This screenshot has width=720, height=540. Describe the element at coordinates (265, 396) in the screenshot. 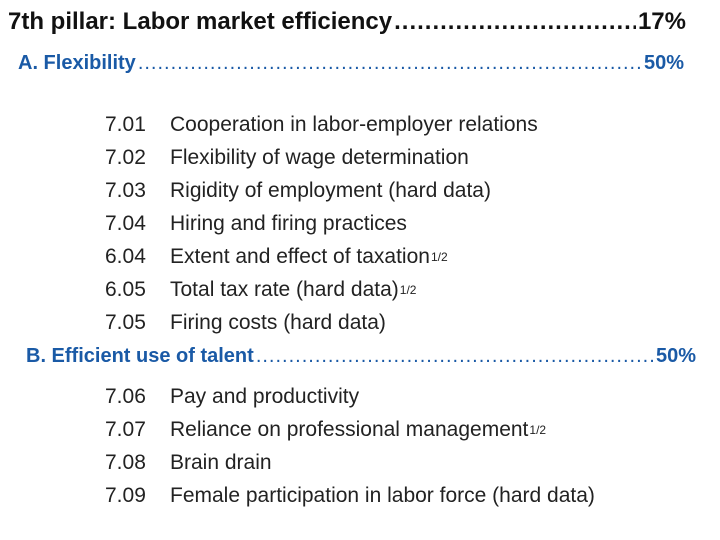

I see `indicator-name: Pay and productivity` at that location.